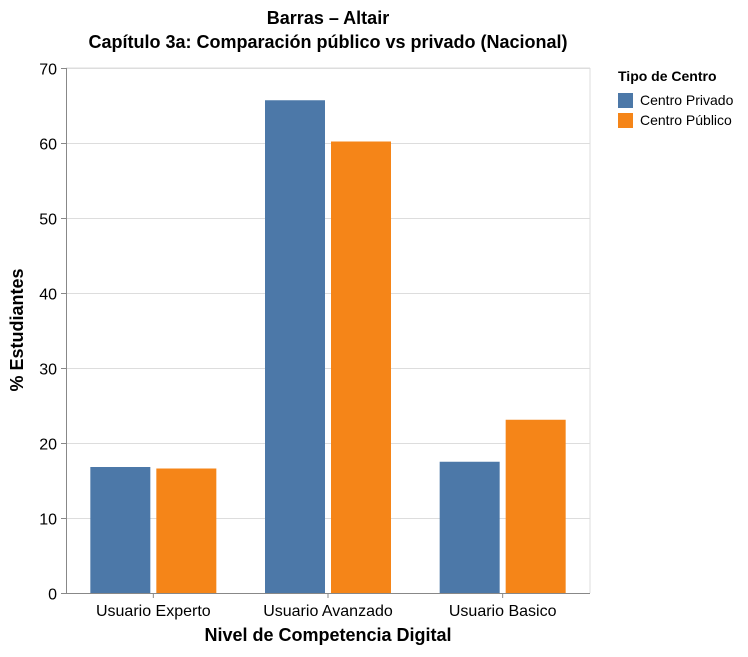 Image resolution: width=748 pixels, height=657 pixels. I want to click on legend-title: Tipo de Centro, so click(667, 76).